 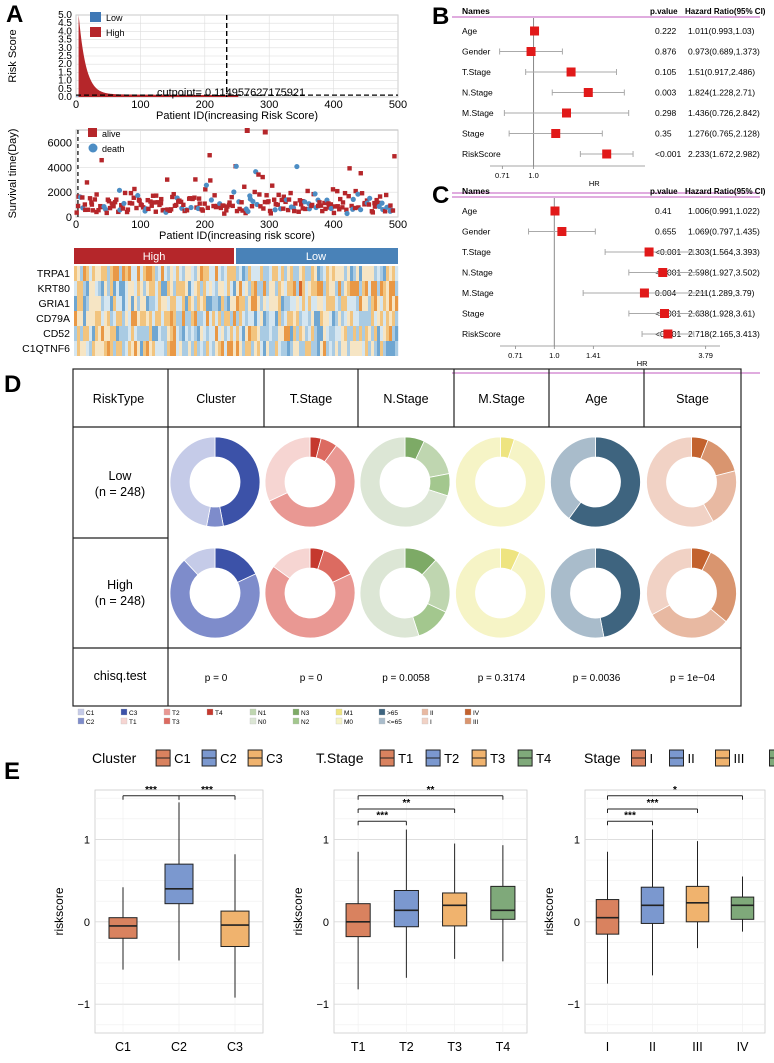 I want to click on legend-label: II, so click(x=432, y=713).